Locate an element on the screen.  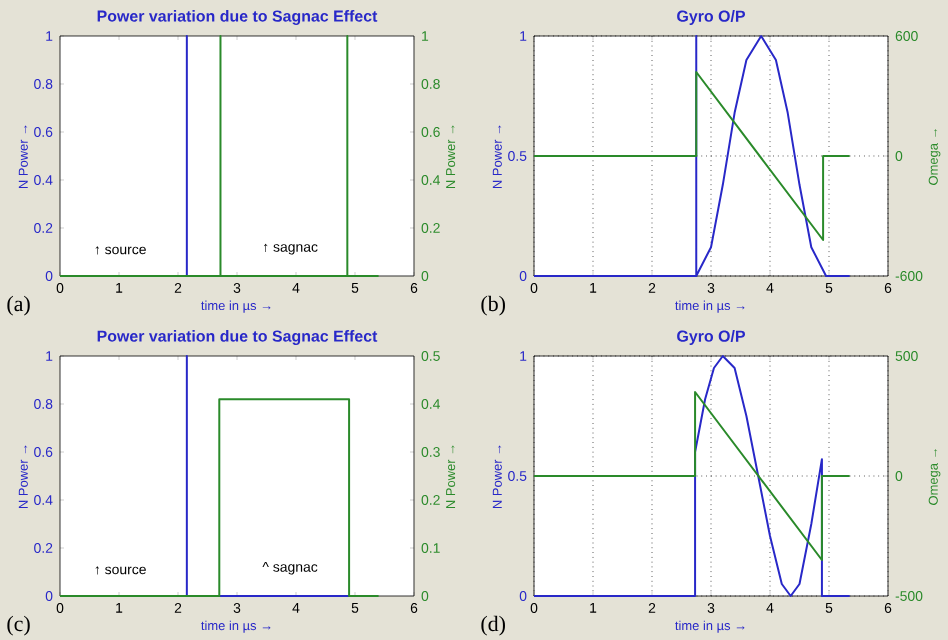
text: (d) is located at coordinates (493, 625).